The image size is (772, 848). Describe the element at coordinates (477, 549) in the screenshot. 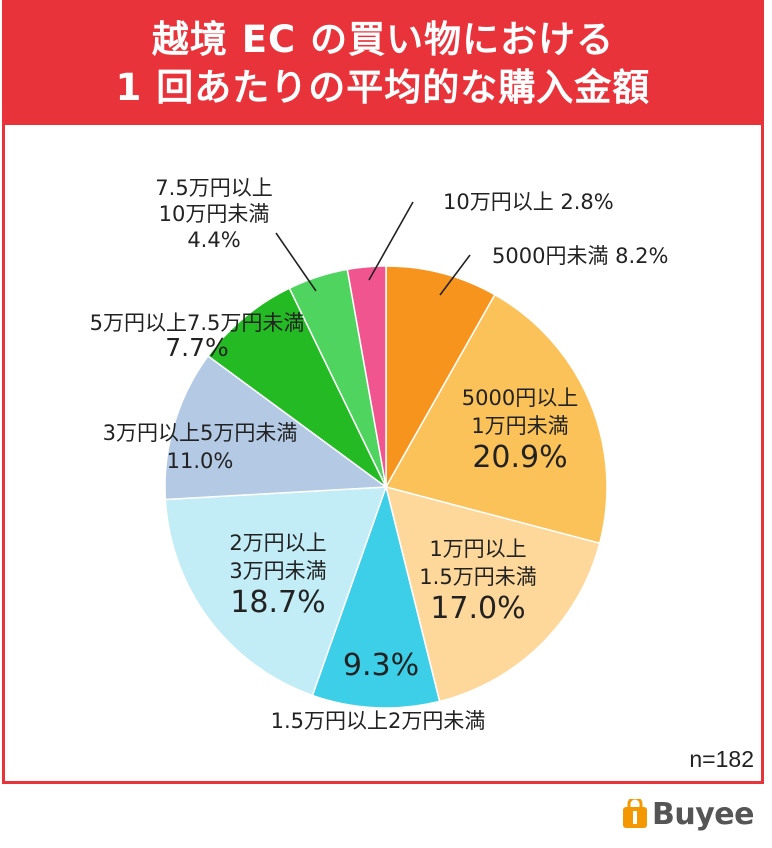

I see `slice-label: 1万円以上` at that location.